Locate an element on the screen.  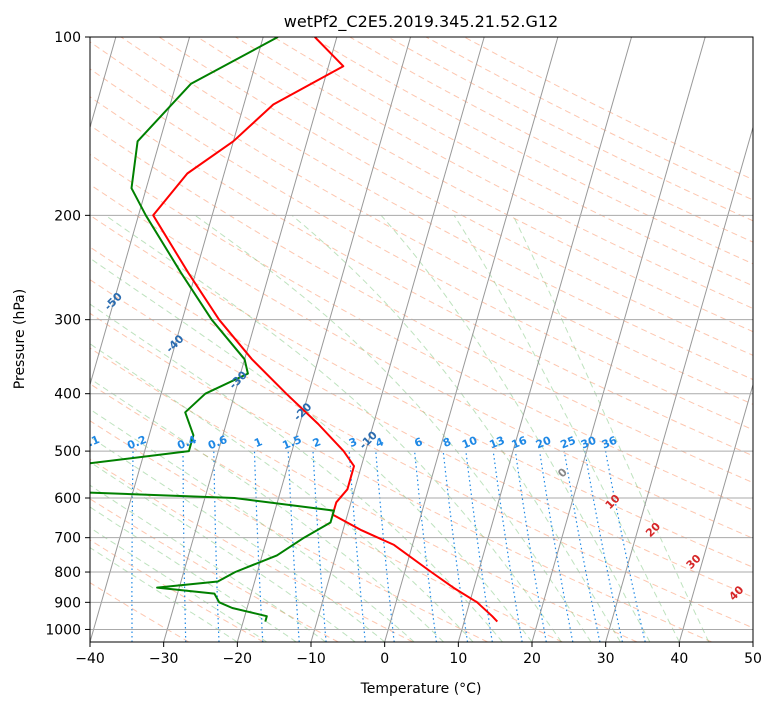
mixing-ratio-label: 13 is located at coordinates (497, 443).